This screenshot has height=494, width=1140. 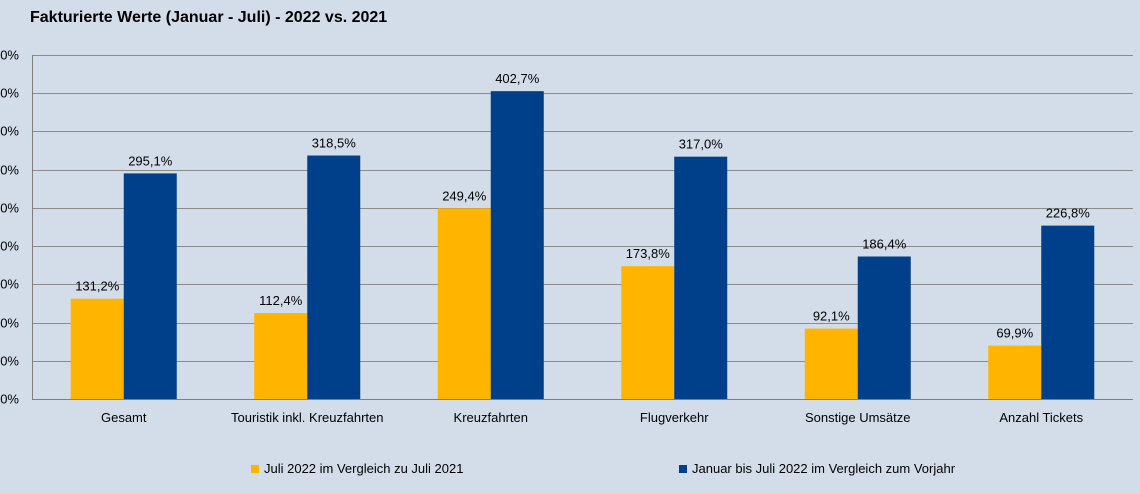 I want to click on data-label: 92,1%, so click(x=831, y=316).